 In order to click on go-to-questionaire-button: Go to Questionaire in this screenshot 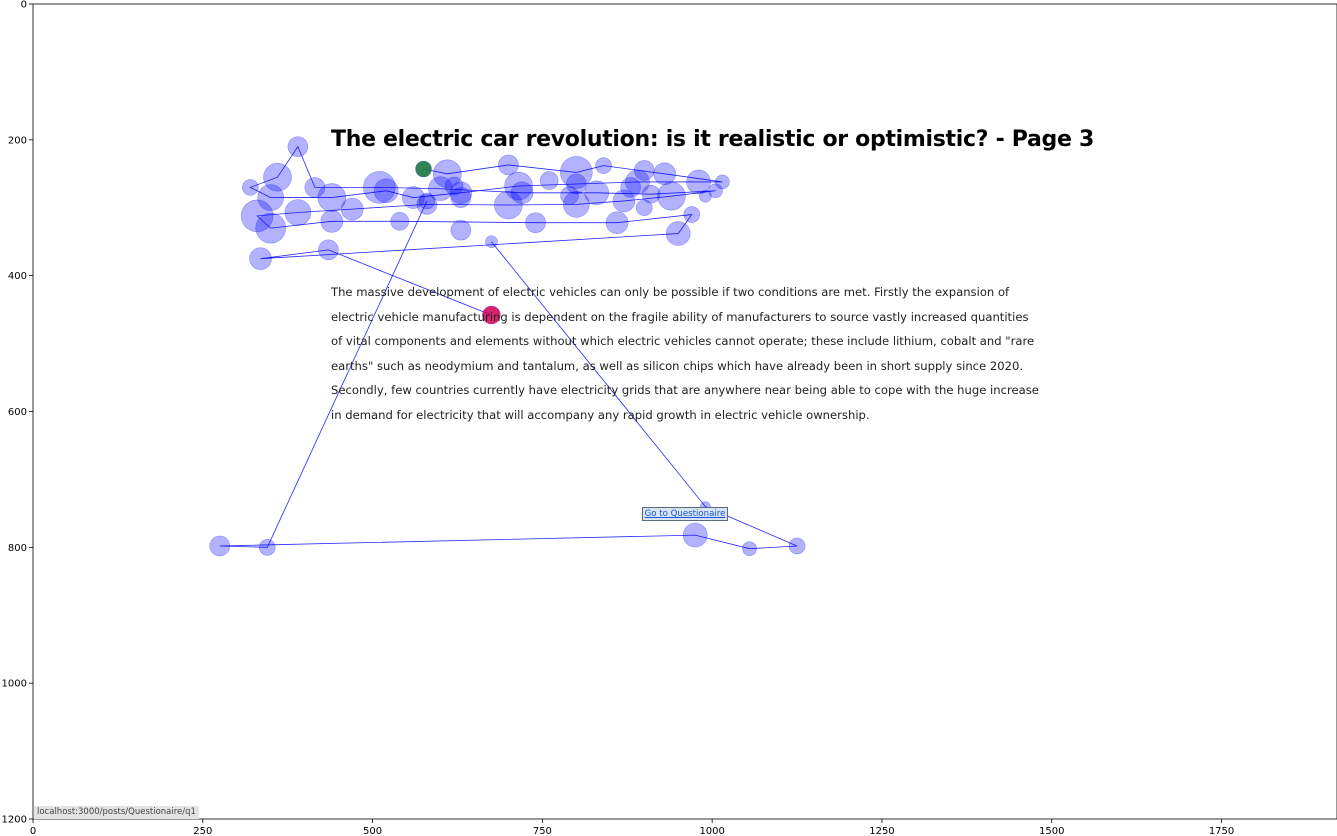, I will do `click(685, 514)`.